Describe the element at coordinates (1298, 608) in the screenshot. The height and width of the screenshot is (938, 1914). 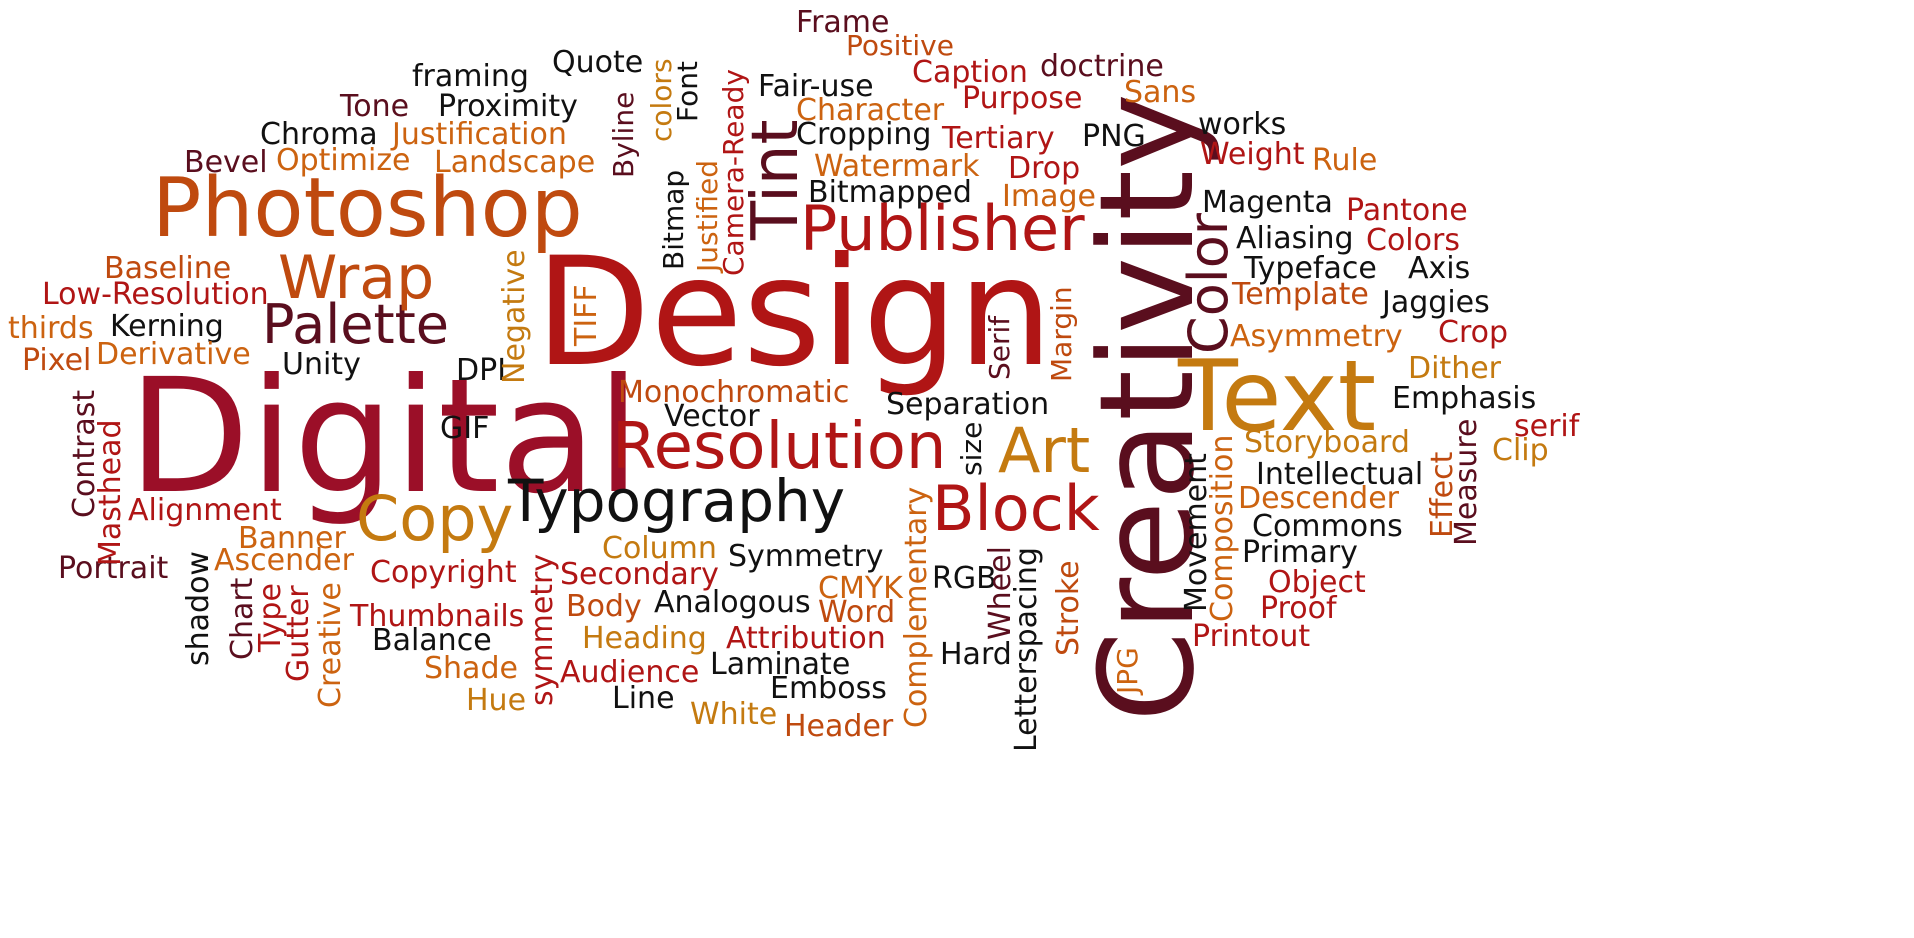
I see `word-proof: Proof` at that location.